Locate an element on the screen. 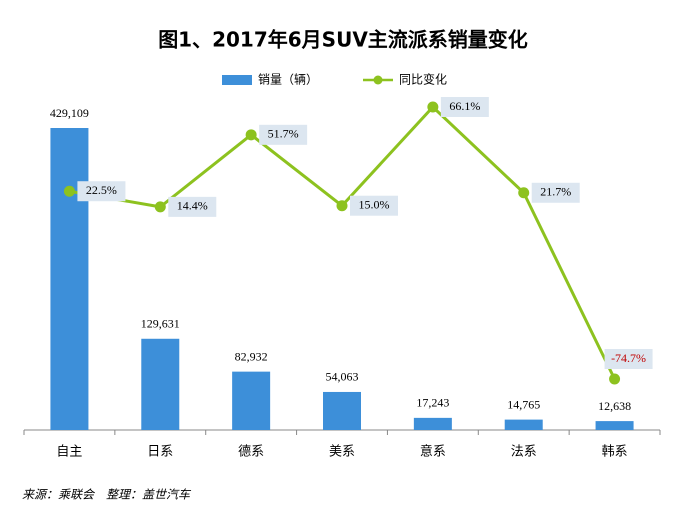 The width and height of the screenshot is (686, 525). line-value-label: 14.4% is located at coordinates (192, 206).